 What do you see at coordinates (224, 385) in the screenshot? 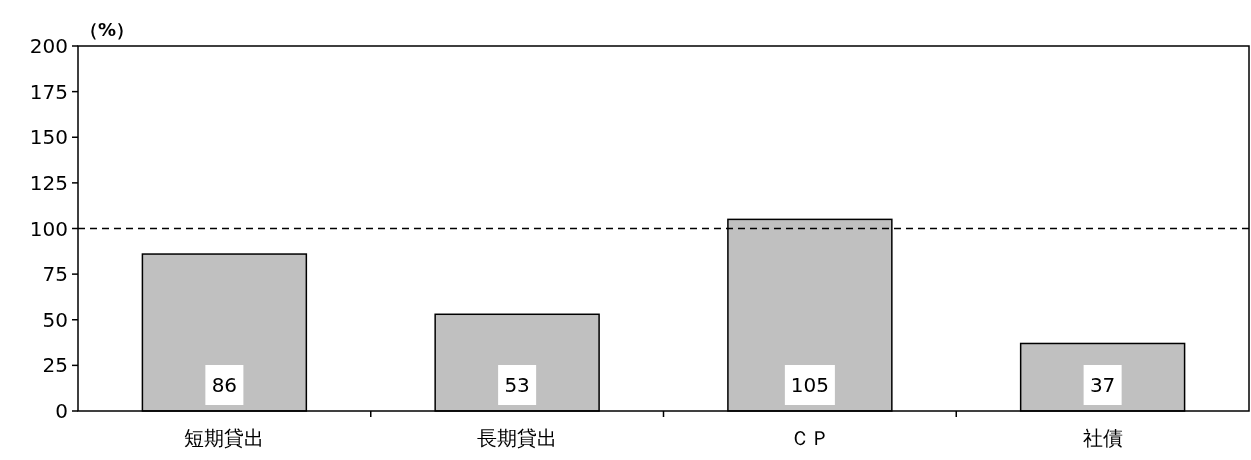
I see `data-label: 86` at bounding box center [224, 385].